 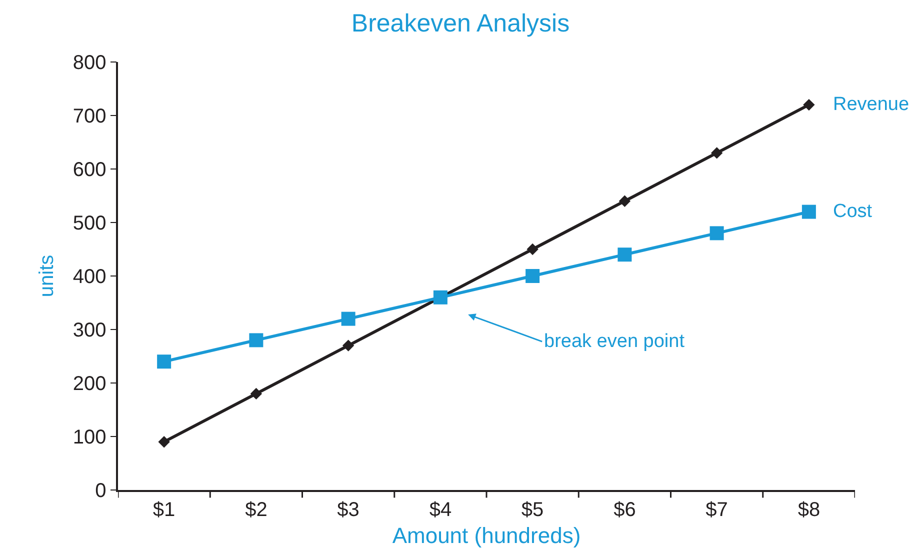 What do you see at coordinates (89, 277) in the screenshot?
I see `y-tick-label: 400` at bounding box center [89, 277].